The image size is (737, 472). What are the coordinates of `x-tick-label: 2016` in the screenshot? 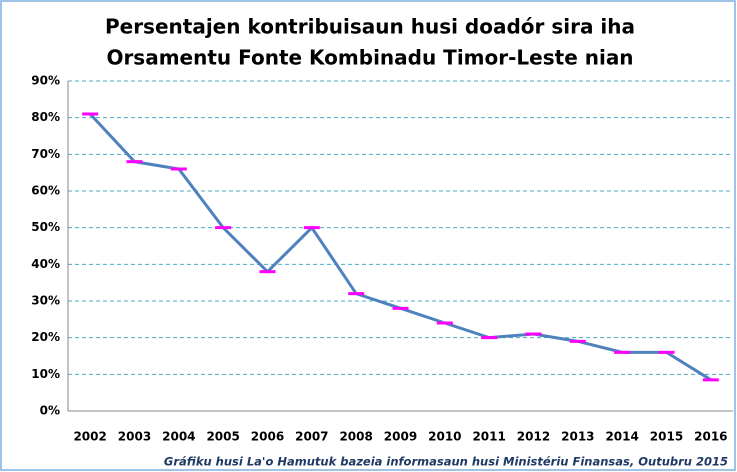 It's located at (710, 437).